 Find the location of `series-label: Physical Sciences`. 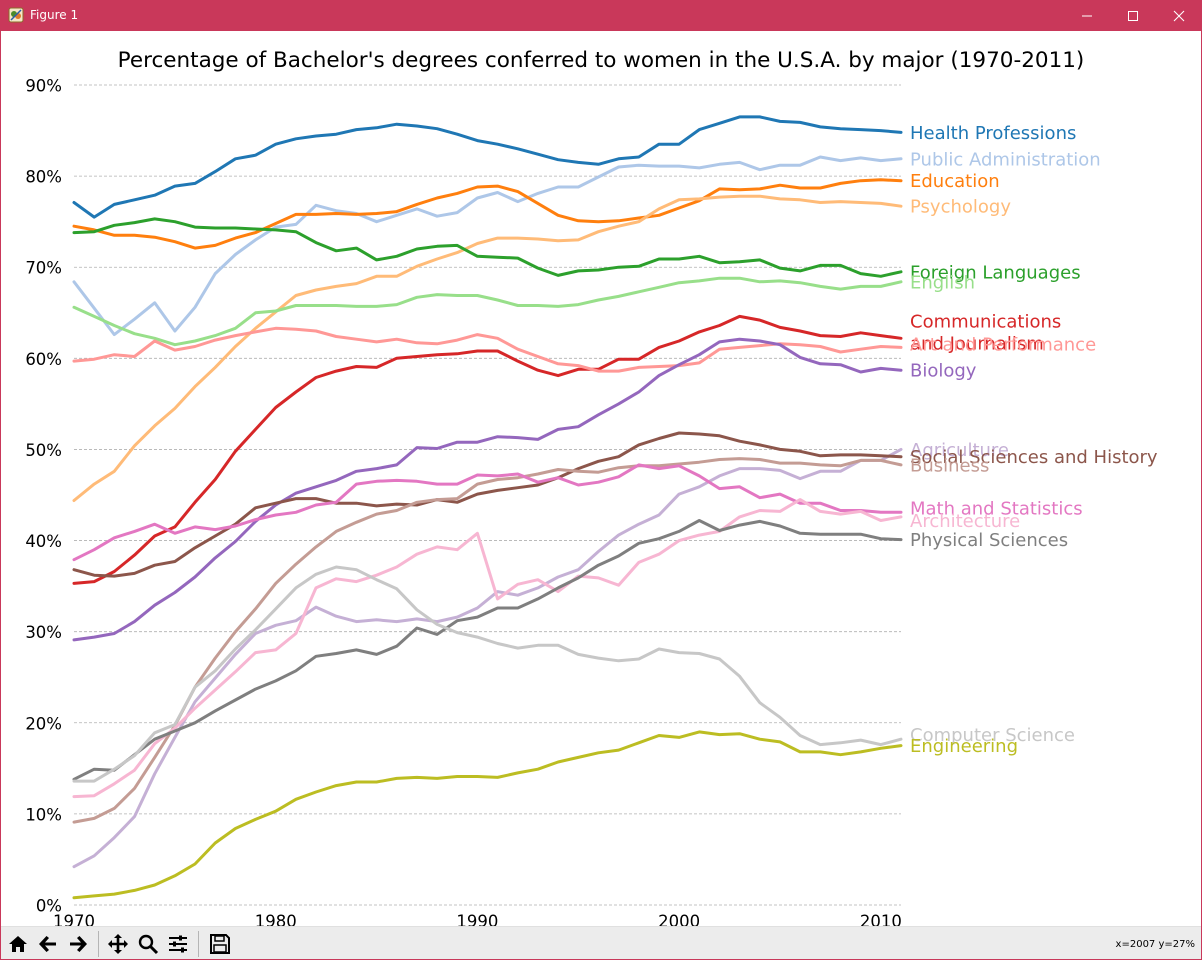

series-label: Physical Sciences is located at coordinates (989, 540).